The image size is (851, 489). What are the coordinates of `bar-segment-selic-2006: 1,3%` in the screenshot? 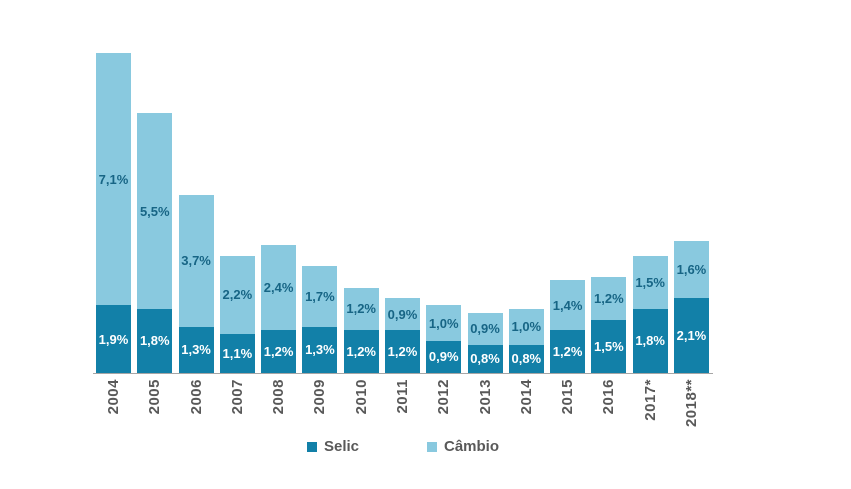 It's located at (196, 349).